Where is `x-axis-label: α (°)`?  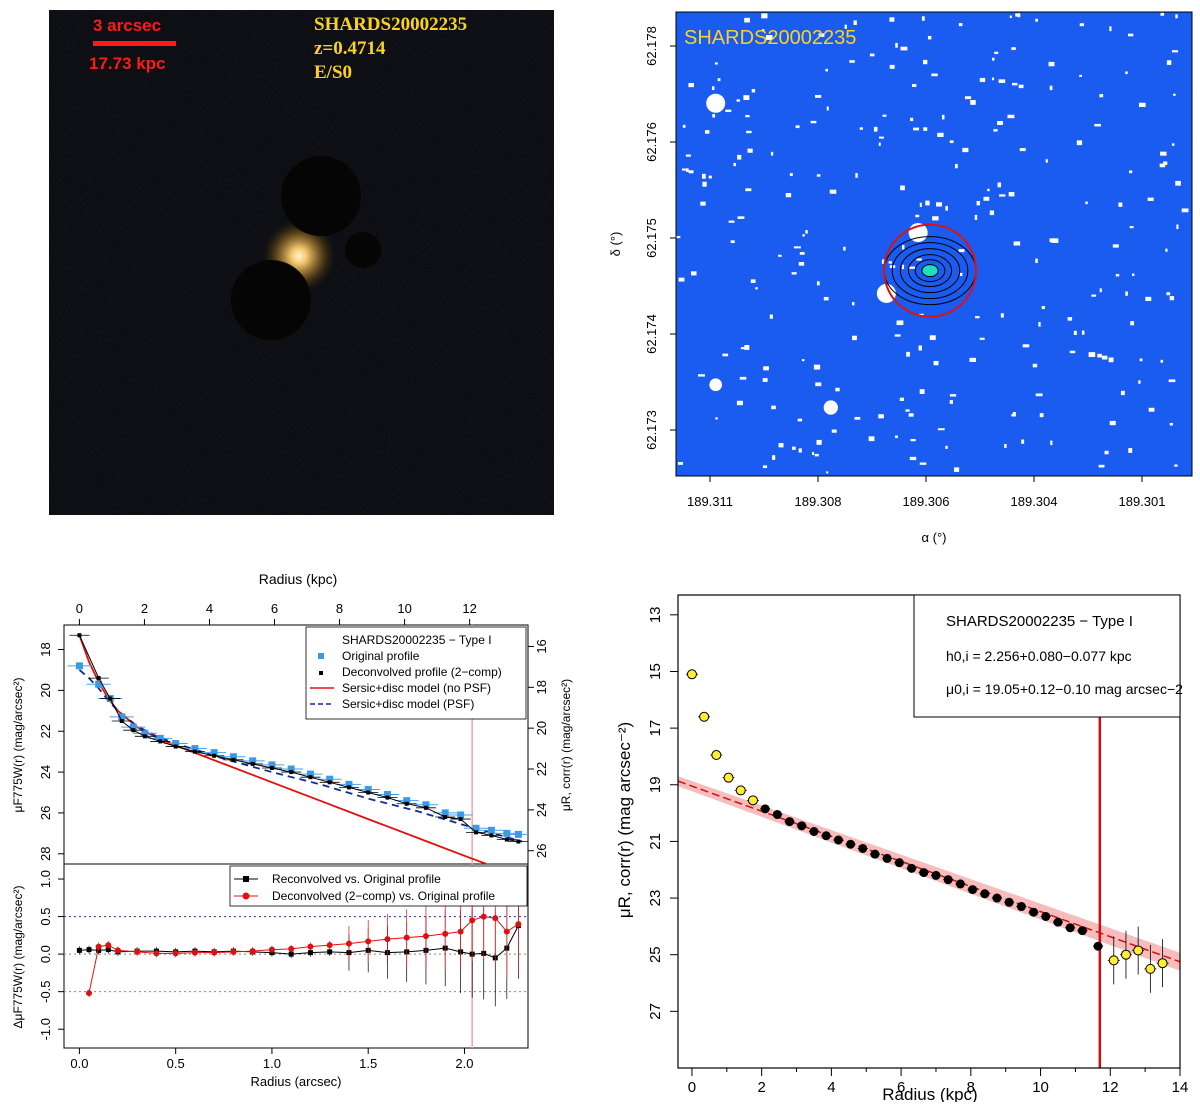 x-axis-label: α (°) is located at coordinates (934, 537).